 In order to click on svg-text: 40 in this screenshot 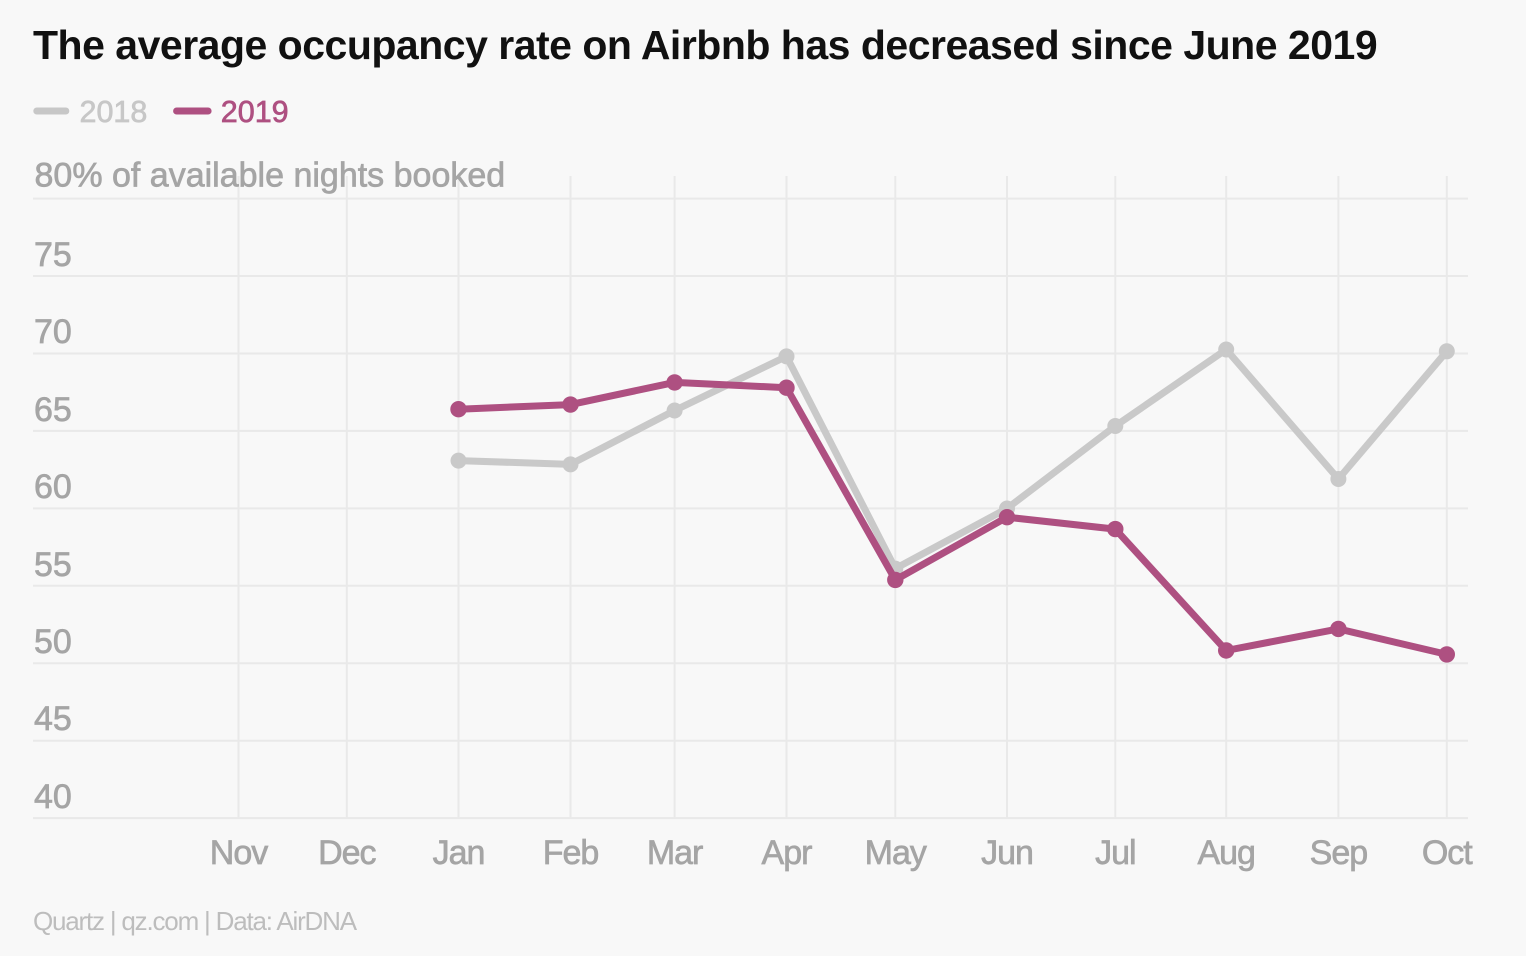, I will do `click(53, 797)`.